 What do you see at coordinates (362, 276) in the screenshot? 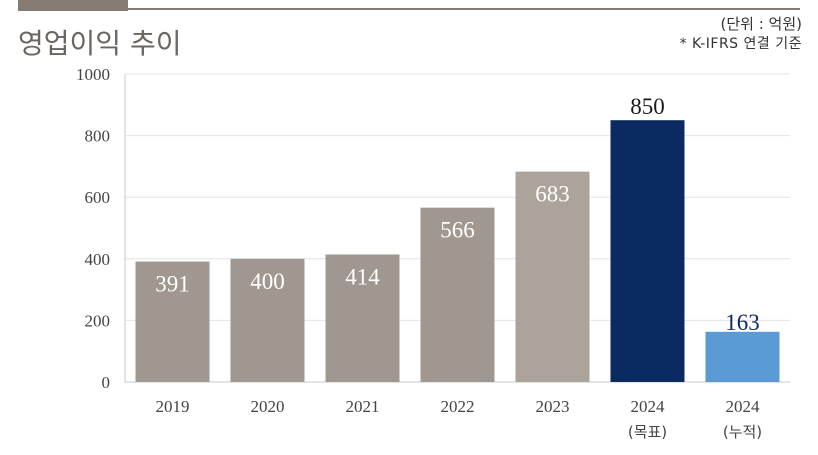
I see `bar-value-label: 414` at bounding box center [362, 276].